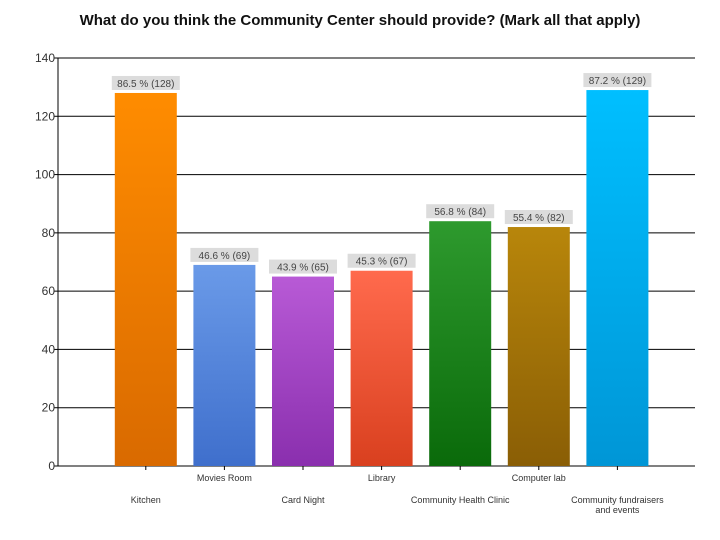 The height and width of the screenshot is (540, 720). Describe the element at coordinates (224, 478) in the screenshot. I see `category-label: Movies Room` at that location.